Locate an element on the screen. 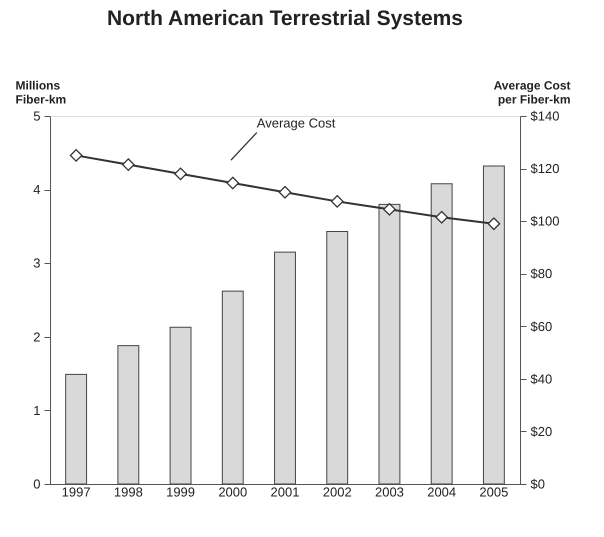 The width and height of the screenshot is (604, 537). x-tick-label: 1997 is located at coordinates (76, 492).